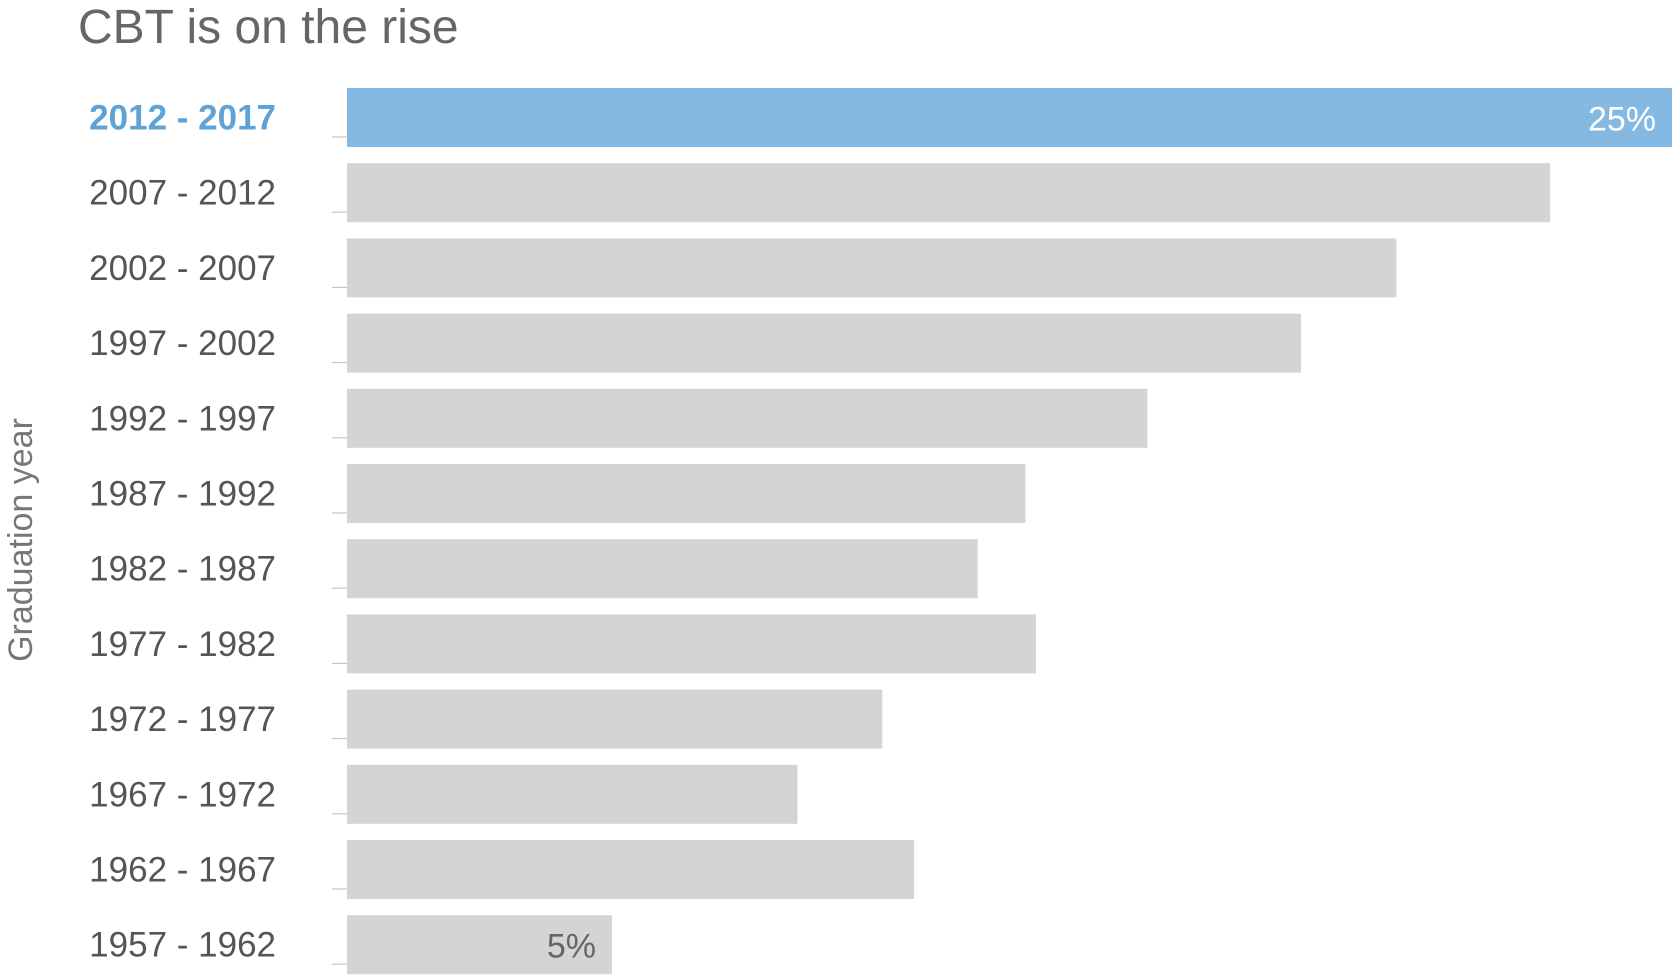 The image size is (1677, 980). I want to click on tick-label-6: 1982 - 1987, so click(182, 569).